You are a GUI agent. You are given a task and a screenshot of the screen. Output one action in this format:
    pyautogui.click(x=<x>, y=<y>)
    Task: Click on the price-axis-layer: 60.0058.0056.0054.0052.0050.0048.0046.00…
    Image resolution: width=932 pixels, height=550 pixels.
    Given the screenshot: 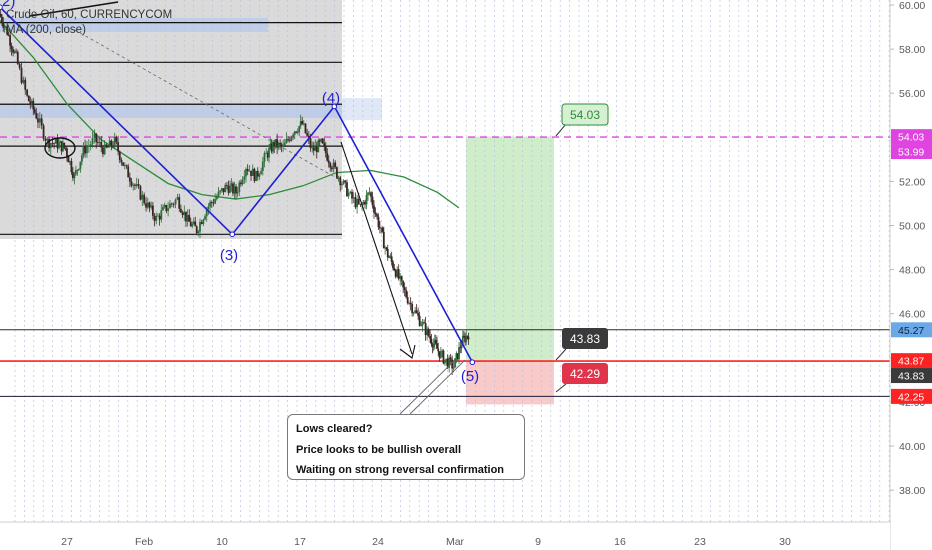 What is the action you would take?
    pyautogui.click(x=910, y=275)
    